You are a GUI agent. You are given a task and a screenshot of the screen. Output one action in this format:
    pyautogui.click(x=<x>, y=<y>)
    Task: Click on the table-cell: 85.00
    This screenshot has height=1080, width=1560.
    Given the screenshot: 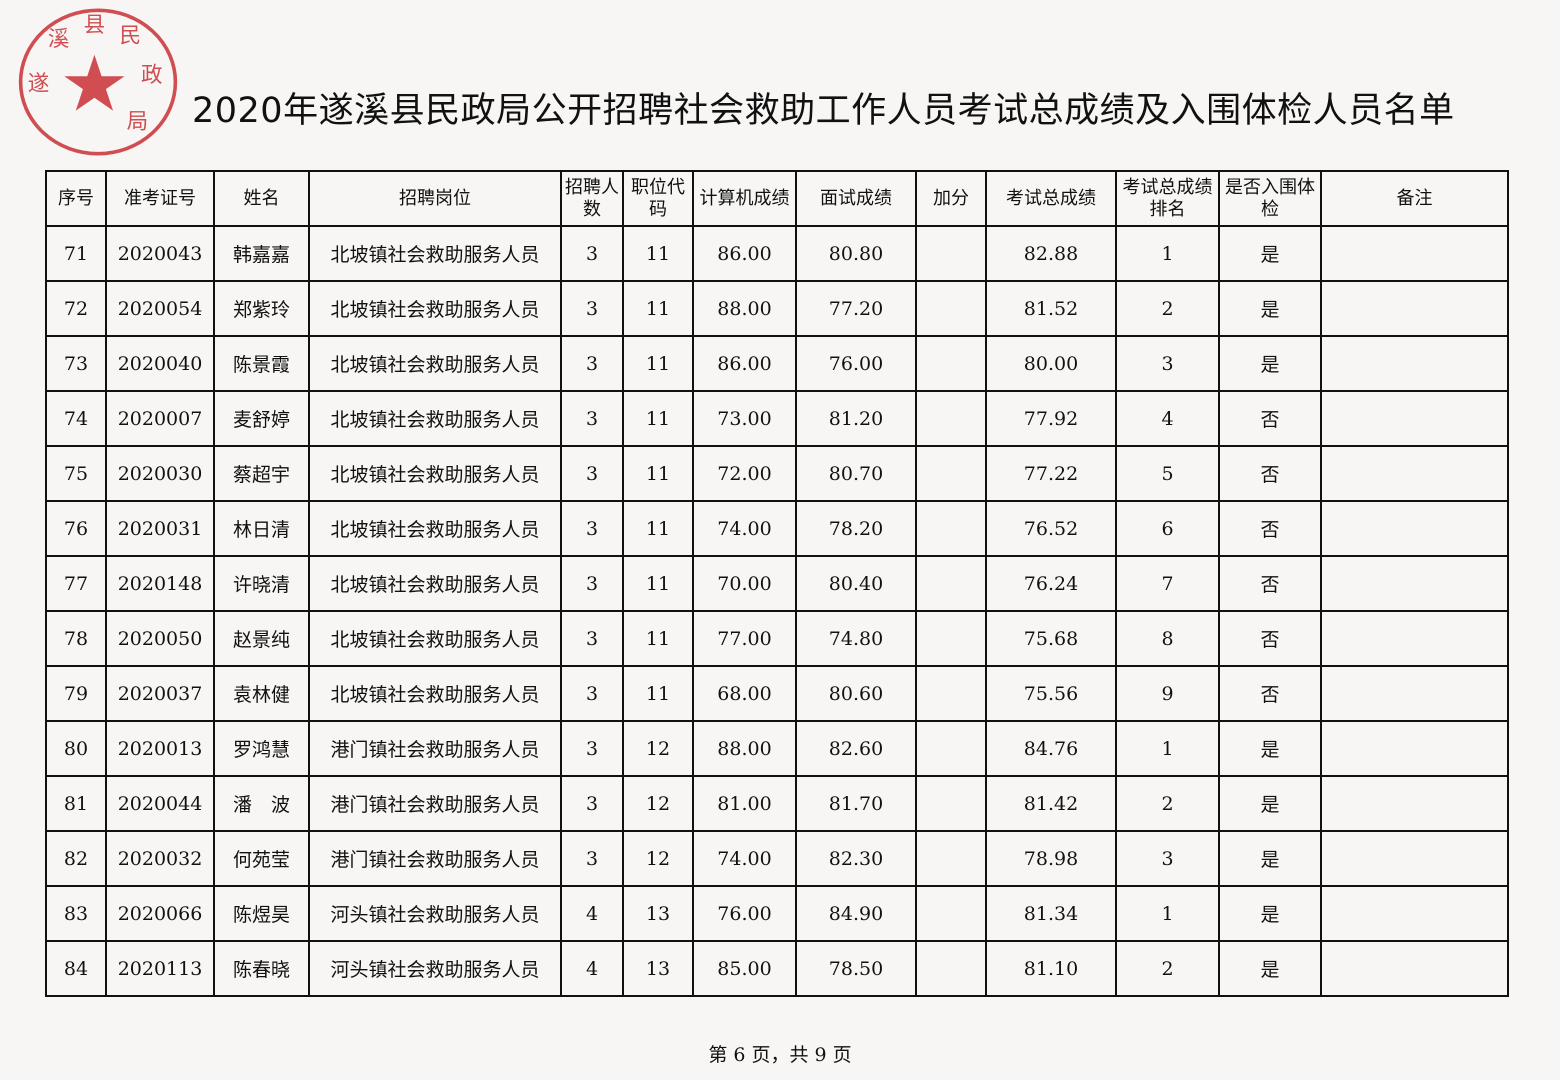 What is the action you would take?
    pyautogui.click(x=744, y=968)
    